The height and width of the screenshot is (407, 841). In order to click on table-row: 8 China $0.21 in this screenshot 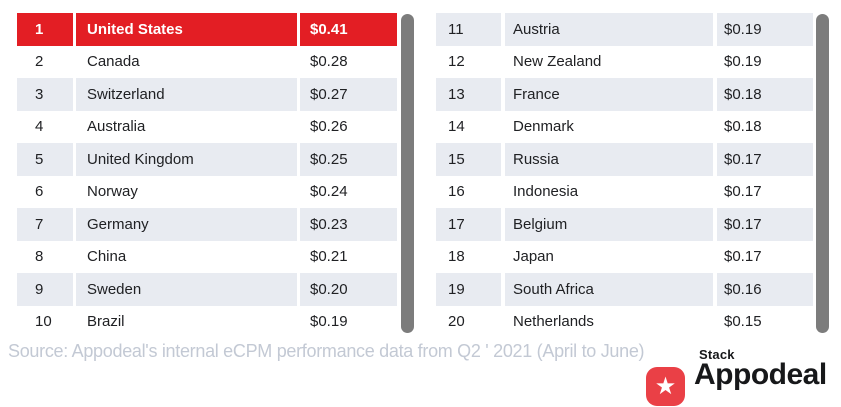, I will do `click(207, 256)`.